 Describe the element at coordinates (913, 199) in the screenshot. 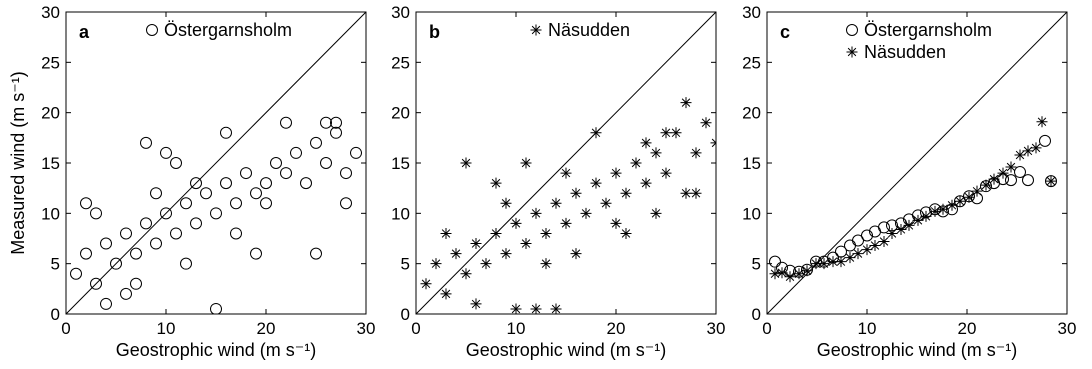

I see `data-points` at that location.